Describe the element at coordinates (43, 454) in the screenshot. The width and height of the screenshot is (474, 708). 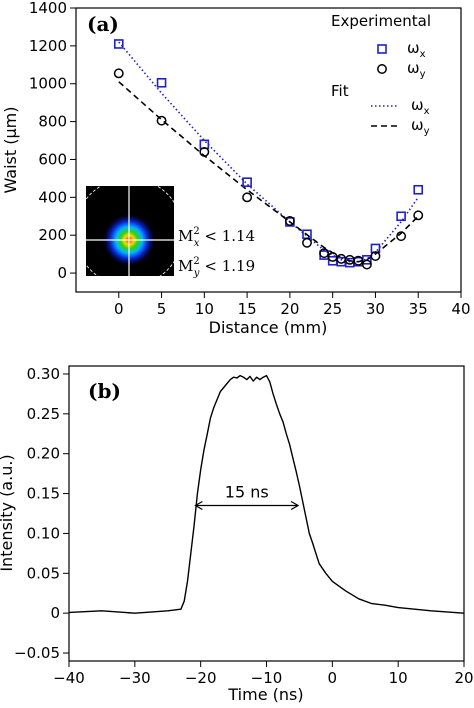
I see `y-tick-label: 0.20` at that location.